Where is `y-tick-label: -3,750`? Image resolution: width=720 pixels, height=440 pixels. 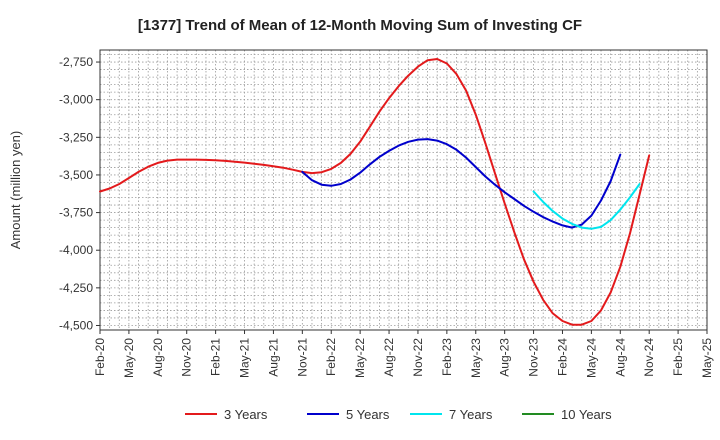
y-tick-label: -3,750 is located at coordinates (76, 213).